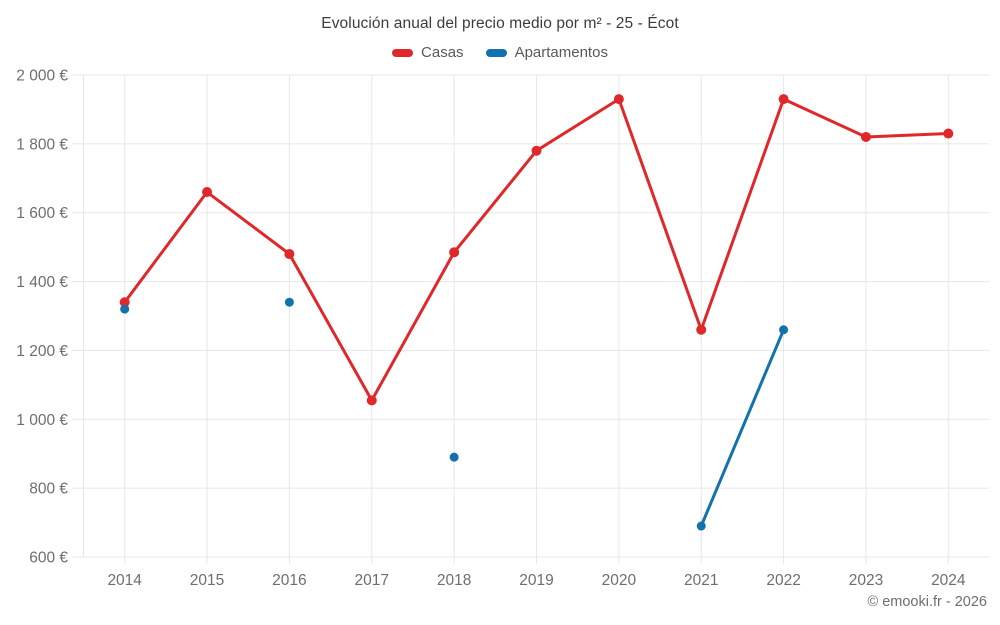 This screenshot has width=1000, height=625. I want to click on legend: Casas Apartamentos, so click(500, 52).